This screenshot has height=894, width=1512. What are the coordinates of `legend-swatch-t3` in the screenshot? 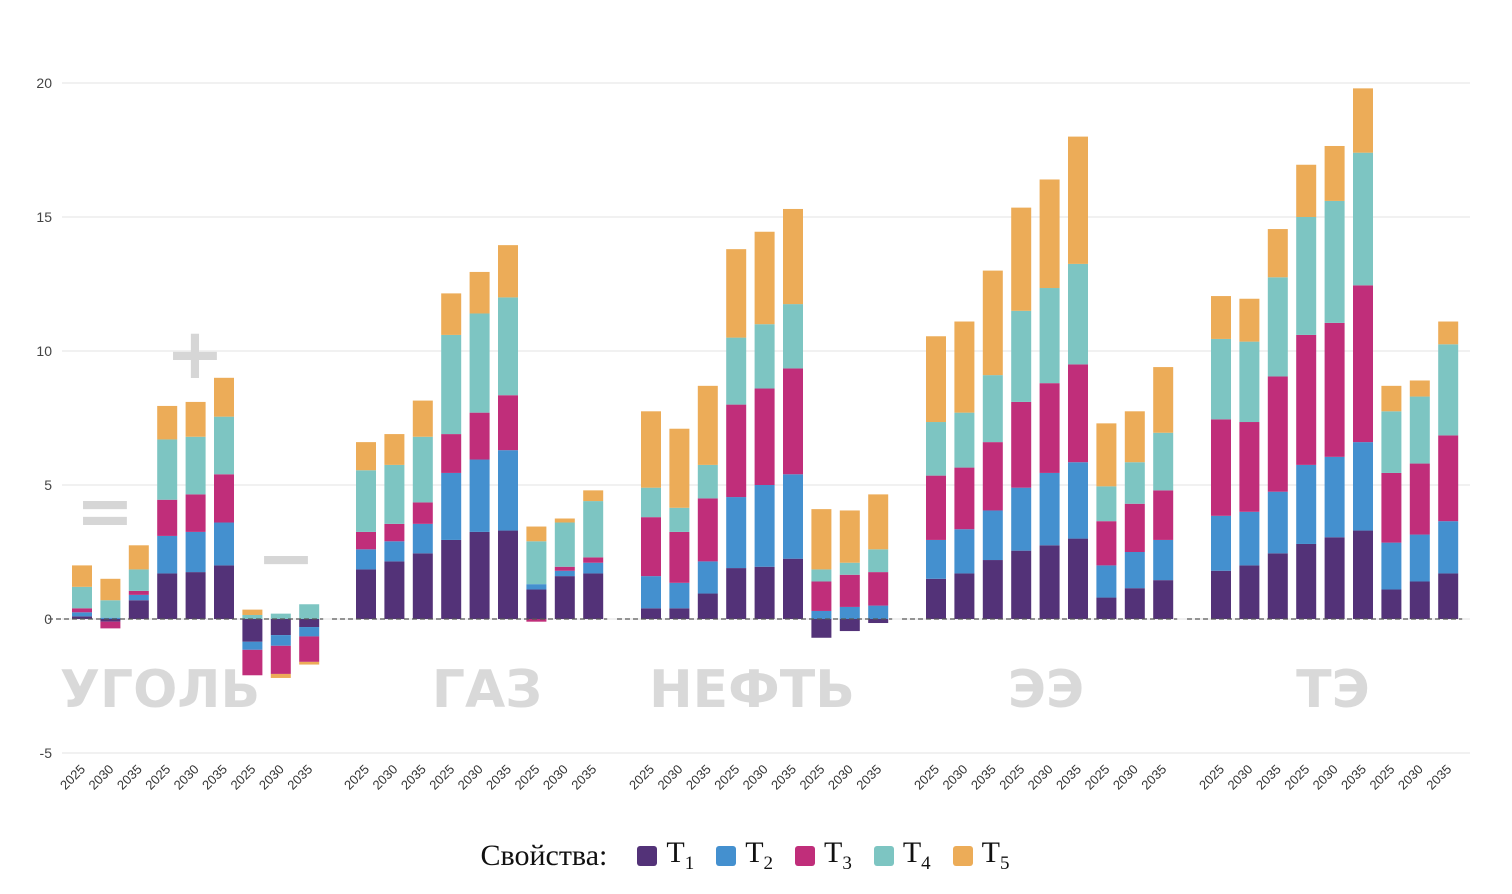 It's located at (805, 855).